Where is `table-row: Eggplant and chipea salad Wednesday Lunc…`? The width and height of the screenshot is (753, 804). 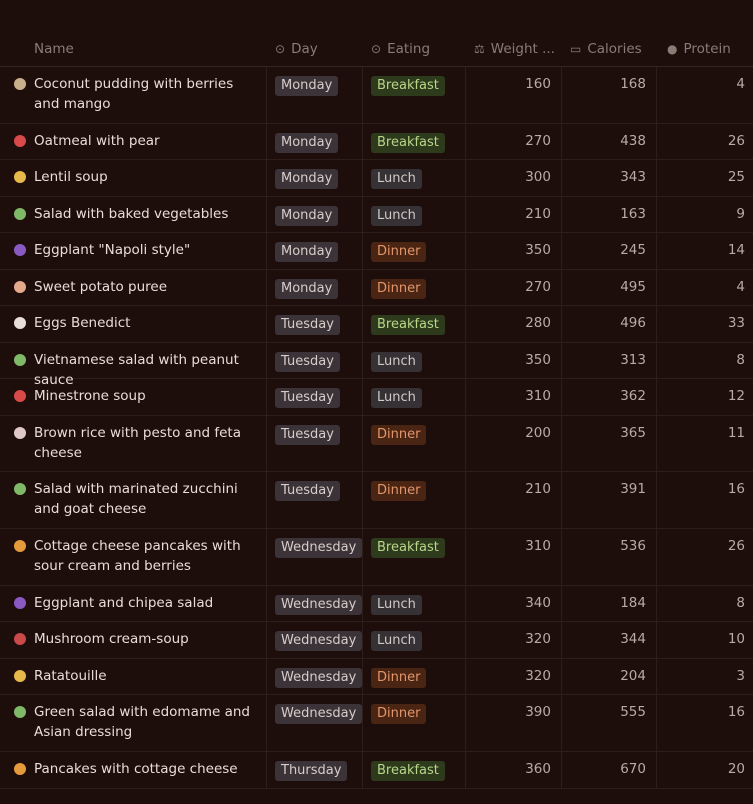 table-row: Eggplant and chipea salad Wednesday Lunc… is located at coordinates (376, 604).